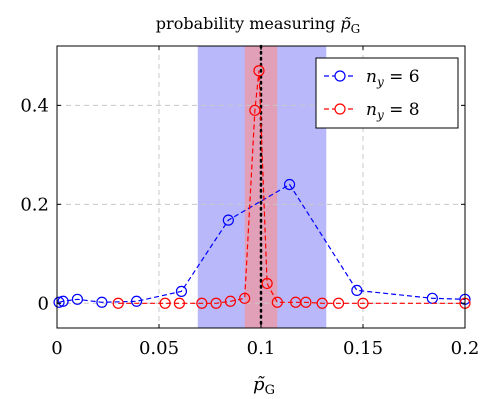 This screenshot has height=399, width=492. I want to click on y-tick-label-1: 0, so click(43, 303).